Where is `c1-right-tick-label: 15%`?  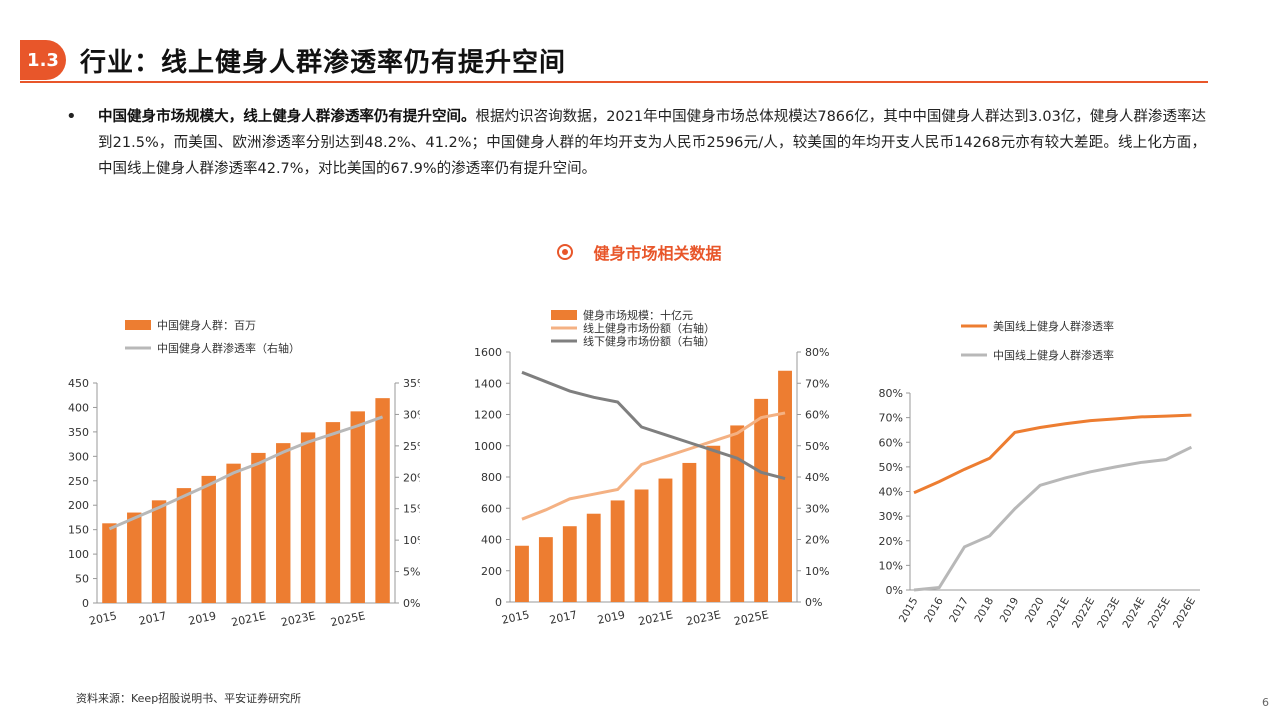 c1-right-tick-label: 15% is located at coordinates (411, 509).